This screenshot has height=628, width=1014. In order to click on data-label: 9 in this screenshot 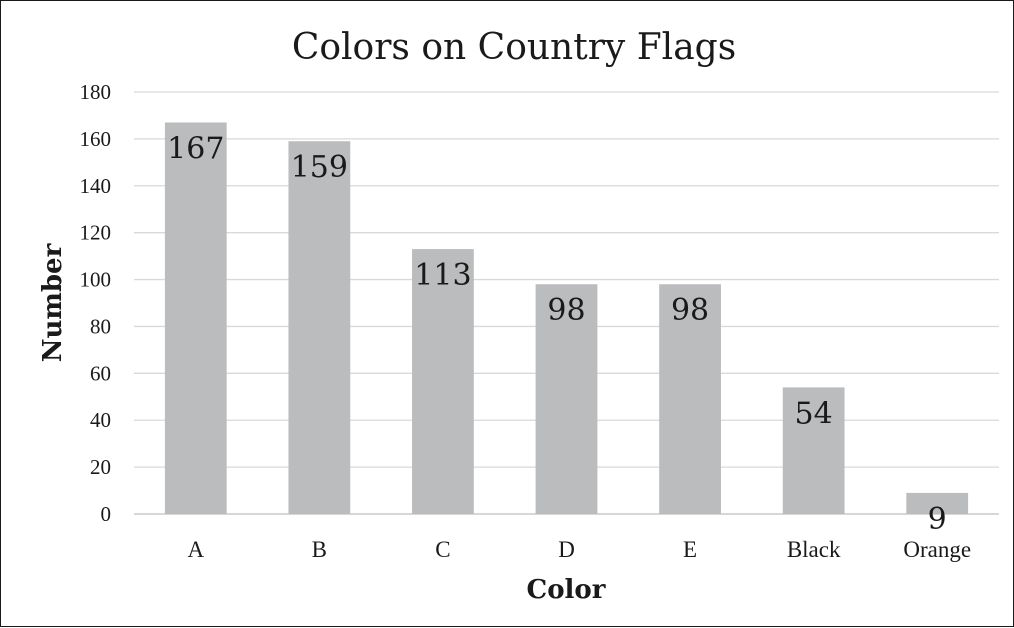, I will do `click(937, 519)`.